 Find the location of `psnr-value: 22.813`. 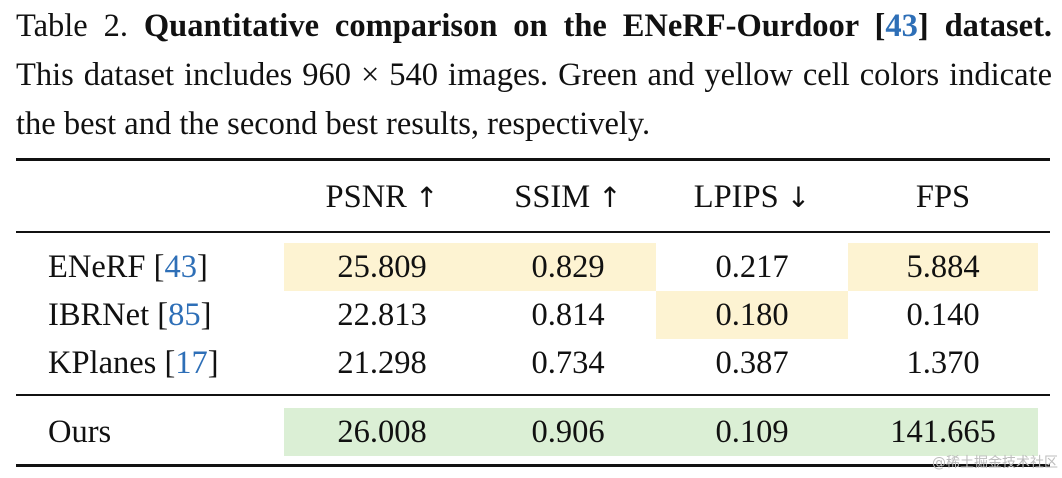

psnr-value: 22.813 is located at coordinates (382, 315).